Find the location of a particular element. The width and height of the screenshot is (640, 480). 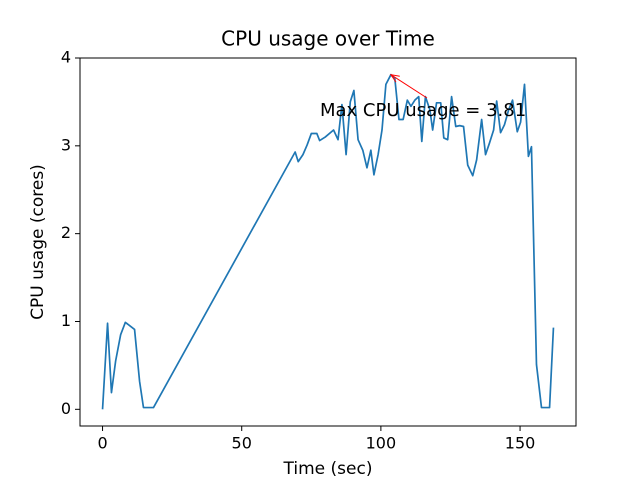

x-tick-label: 0 is located at coordinates (102, 443).